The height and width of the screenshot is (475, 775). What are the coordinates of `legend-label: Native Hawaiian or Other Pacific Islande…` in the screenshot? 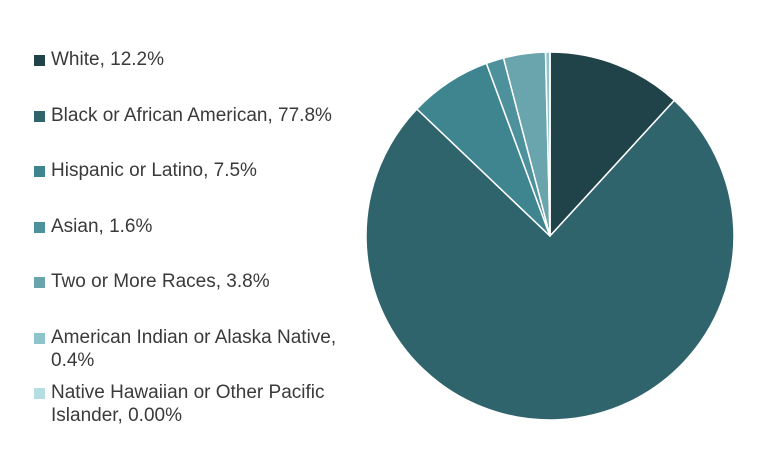 It's located at (188, 404).